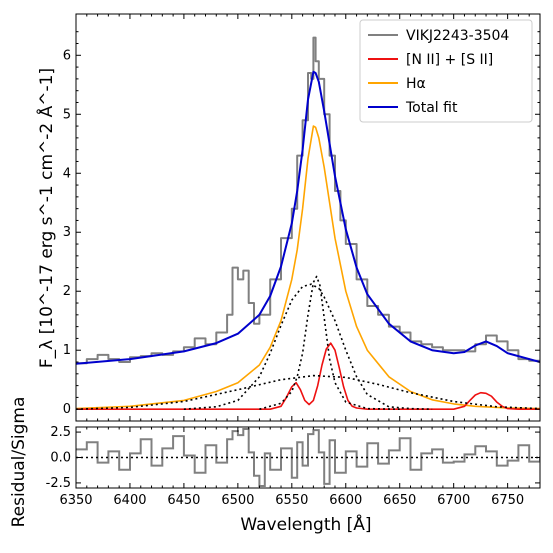 Image resolution: width=553 pixels, height=553 pixels. I want to click on x-tick-label: 6400, so click(129, 500).